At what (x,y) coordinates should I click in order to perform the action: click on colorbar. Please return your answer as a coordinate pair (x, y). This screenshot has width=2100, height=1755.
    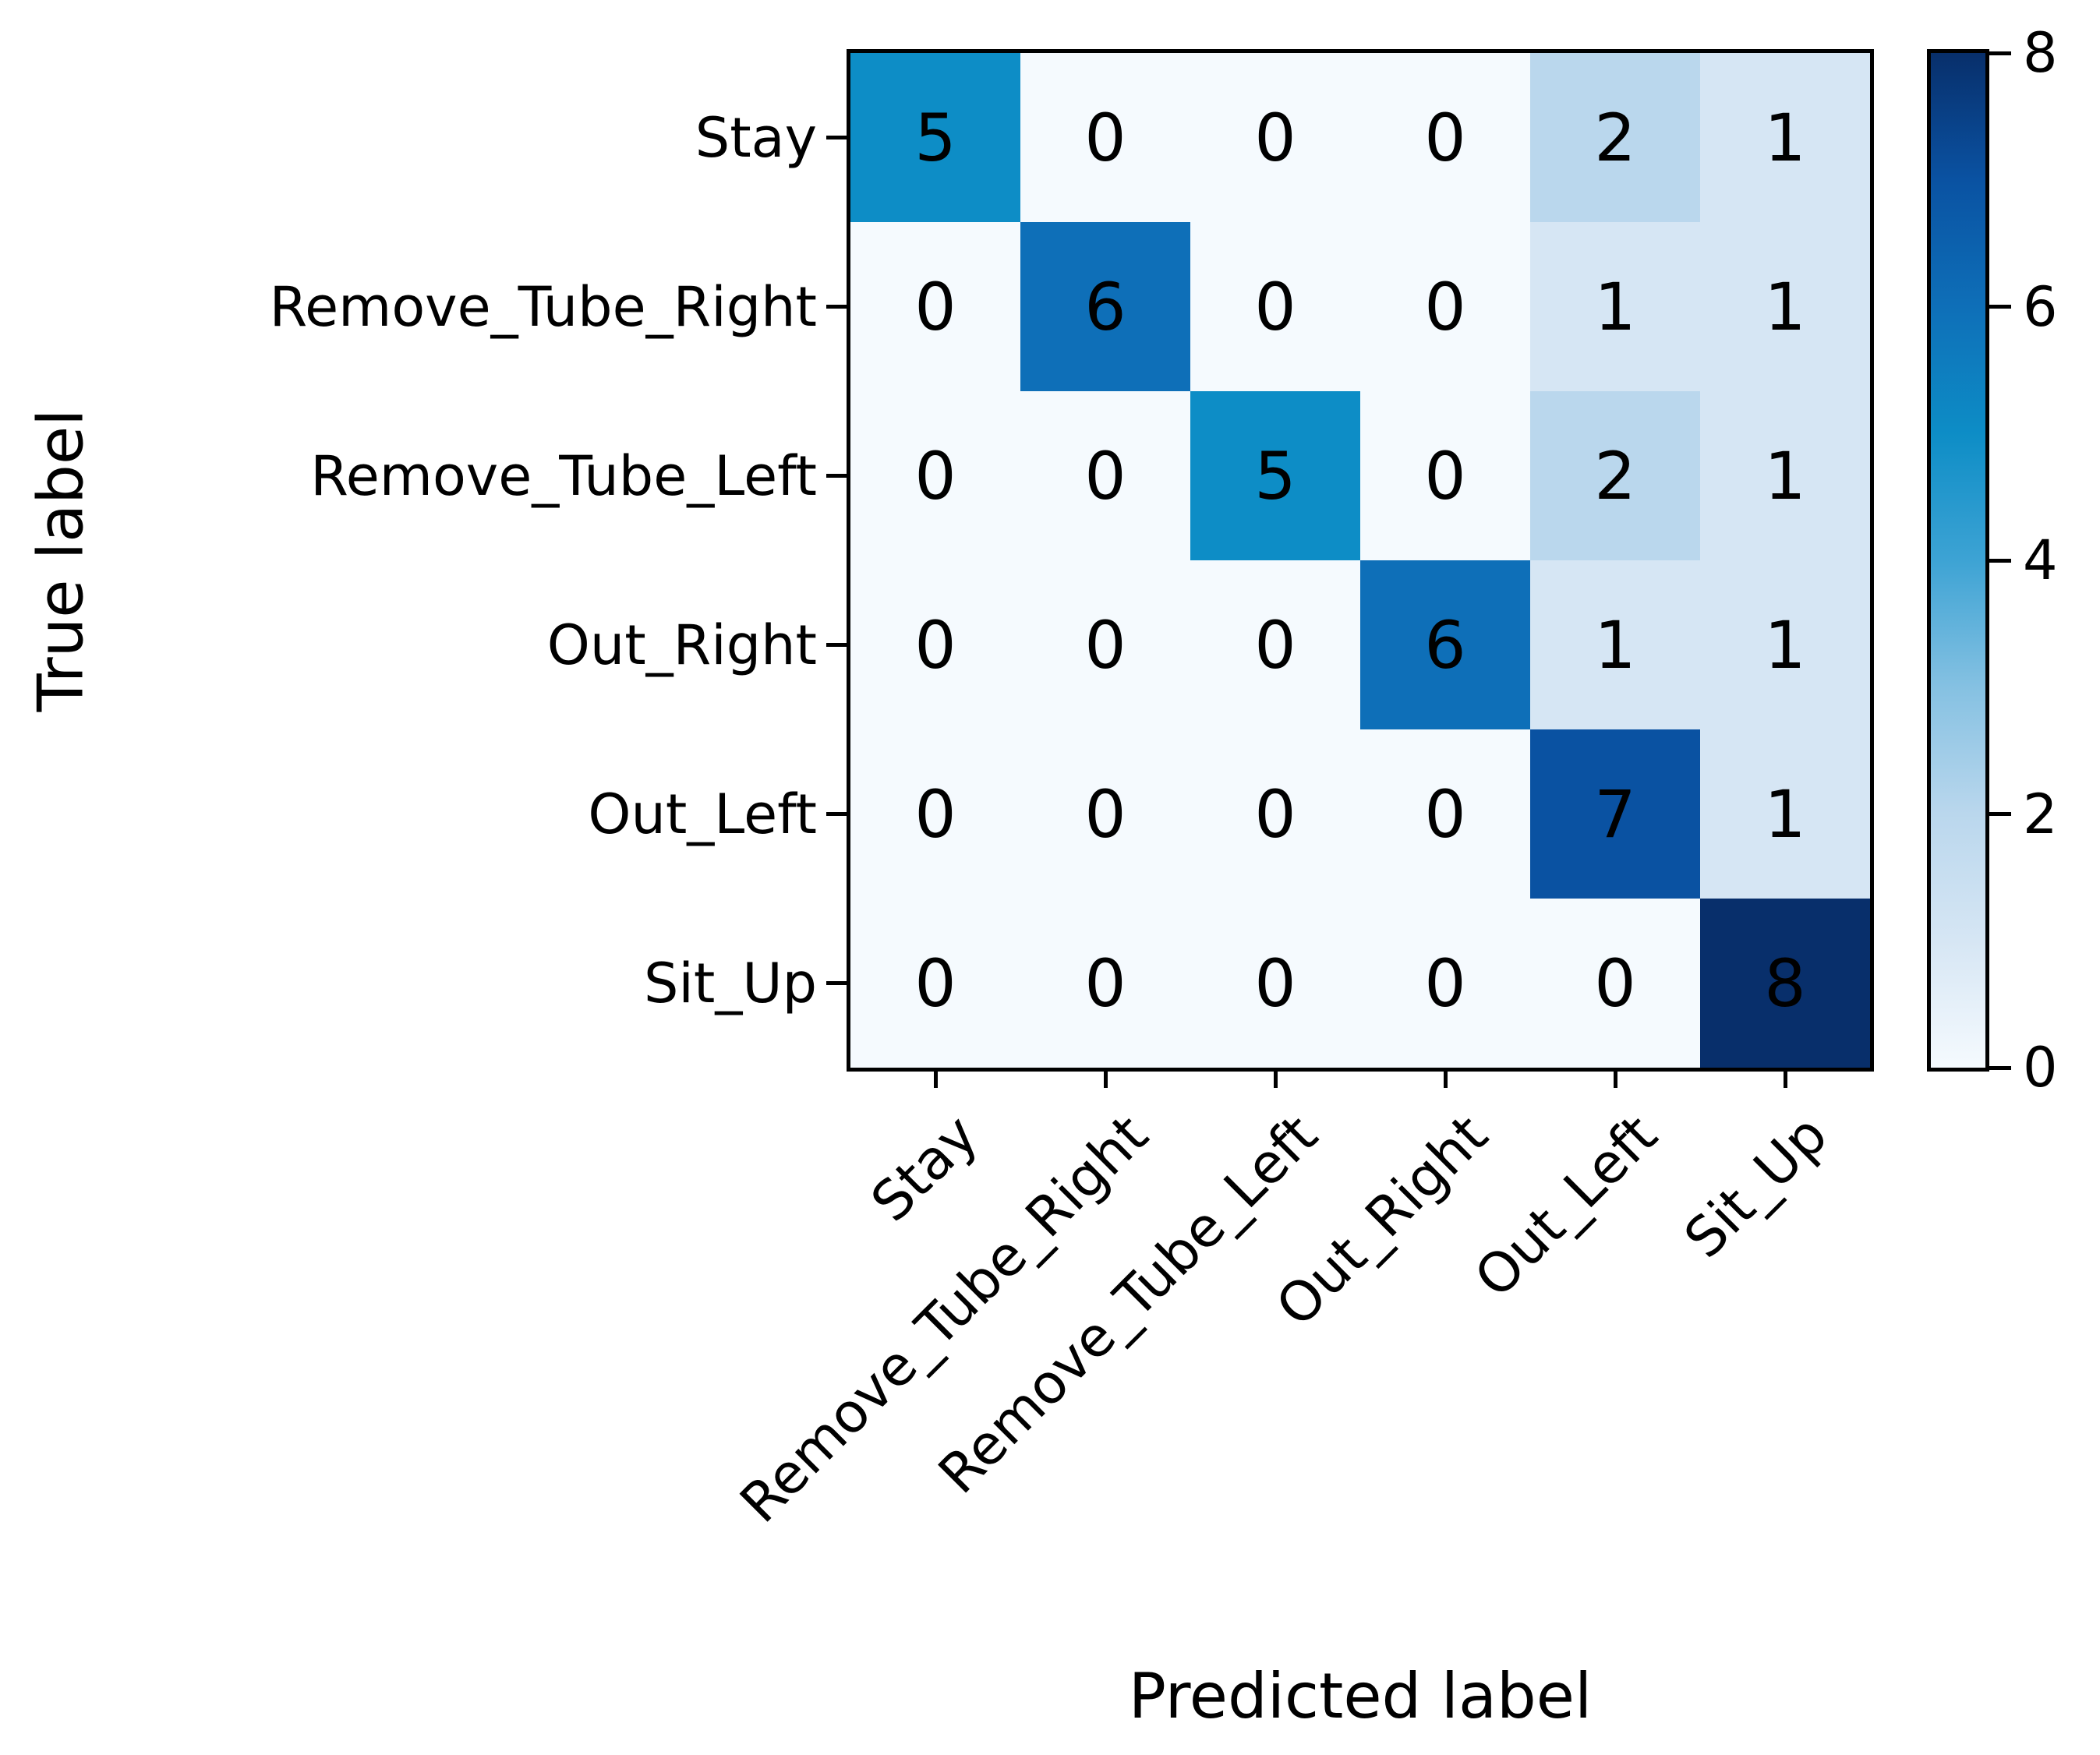
    Looking at the image, I should click on (1958, 560).